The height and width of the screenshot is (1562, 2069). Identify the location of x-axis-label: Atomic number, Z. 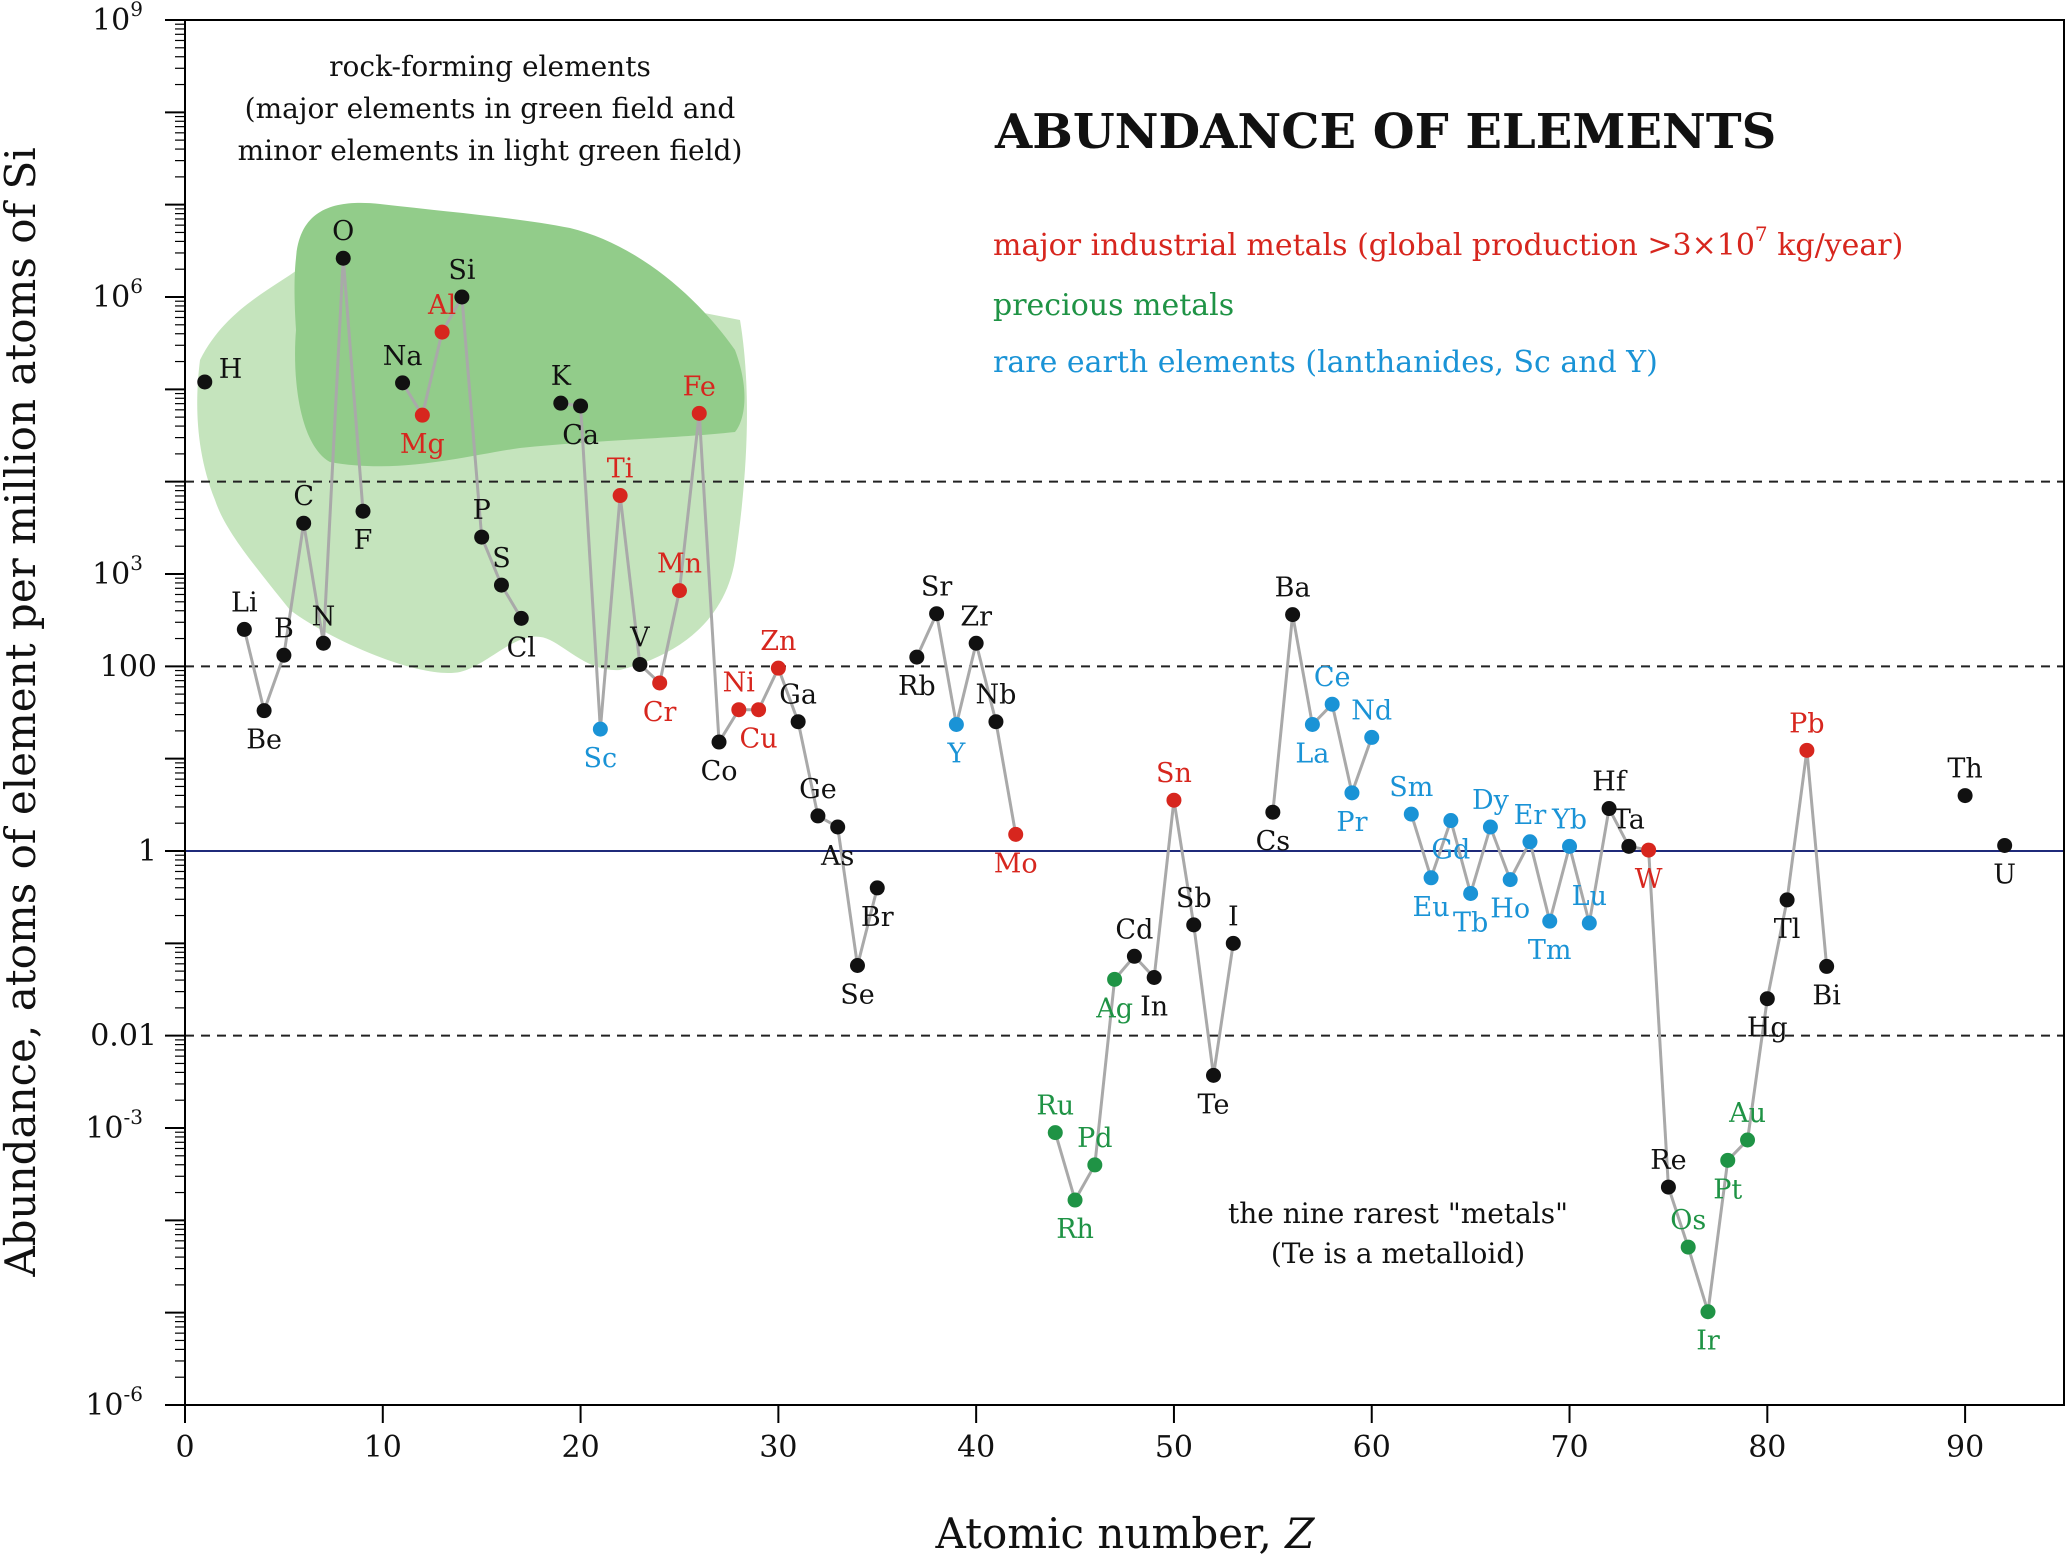
(1125, 1533).